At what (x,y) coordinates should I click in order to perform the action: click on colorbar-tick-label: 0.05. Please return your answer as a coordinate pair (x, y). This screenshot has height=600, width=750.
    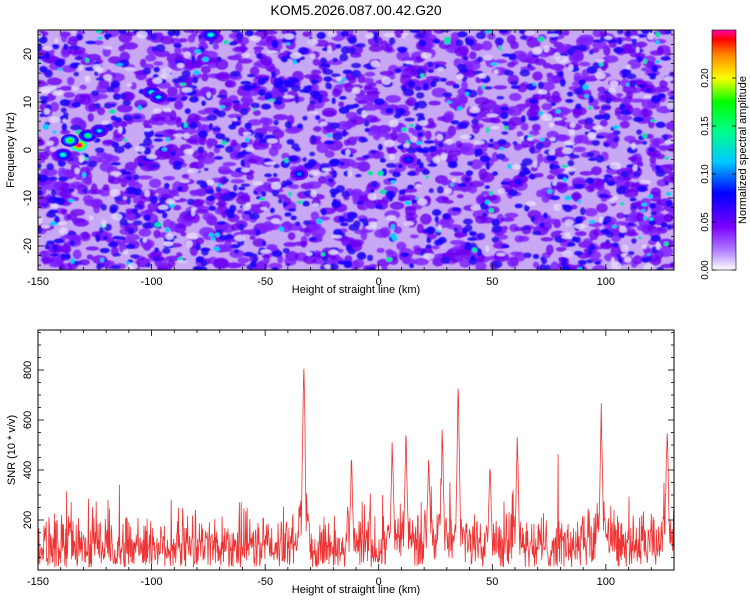
    Looking at the image, I should click on (705, 222).